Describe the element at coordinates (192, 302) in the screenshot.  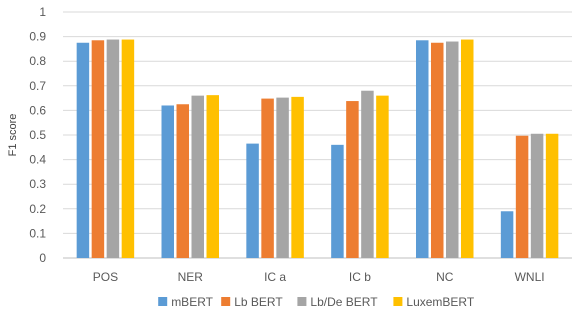
I see `legend-label: mBERT` at that location.